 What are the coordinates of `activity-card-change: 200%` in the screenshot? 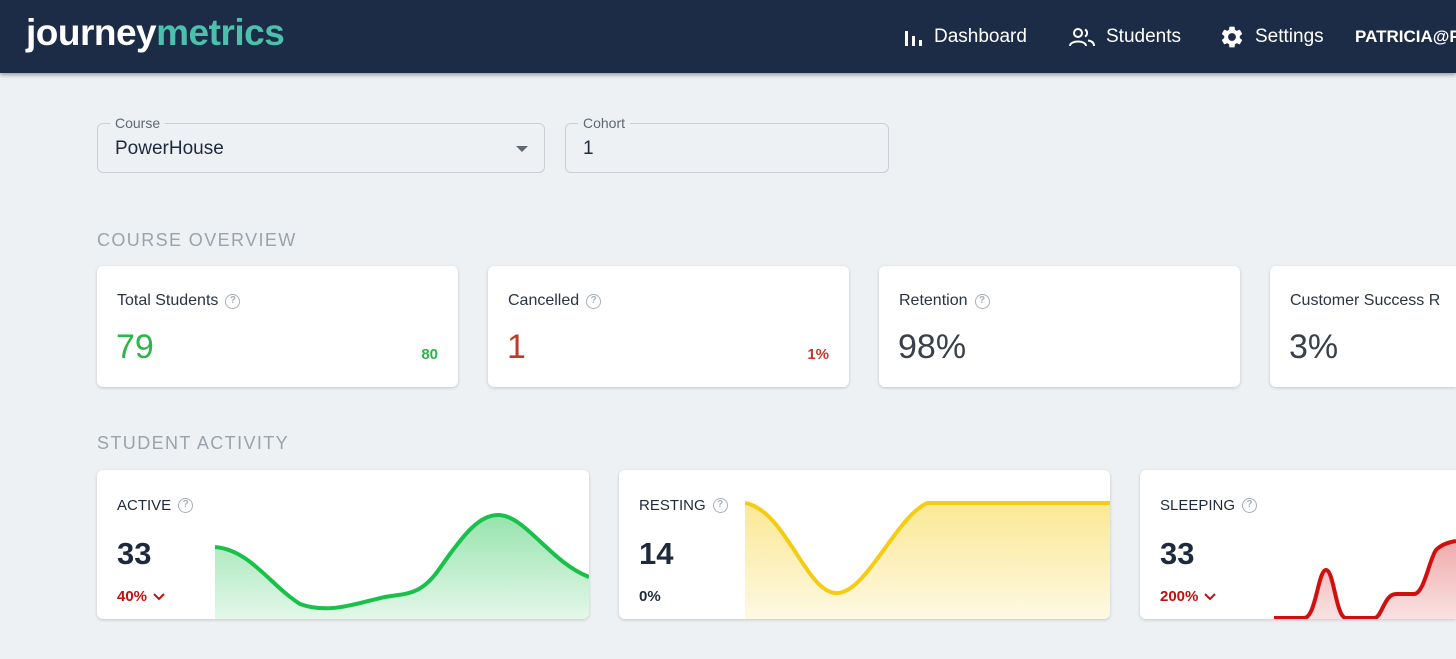 It's located at (1188, 596).